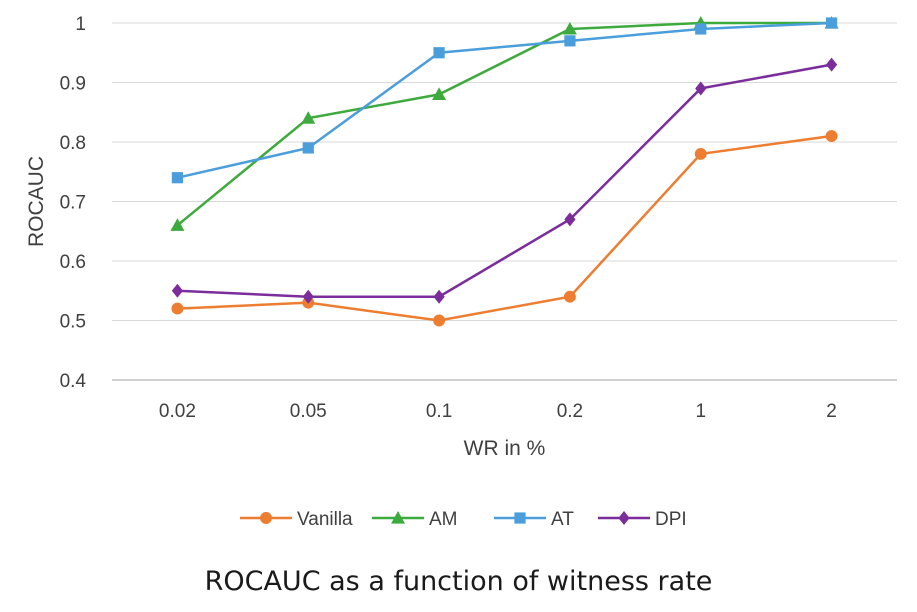 The width and height of the screenshot is (917, 612). Describe the element at coordinates (296, 519) in the screenshot. I see `legend-item: Vanilla` at that location.